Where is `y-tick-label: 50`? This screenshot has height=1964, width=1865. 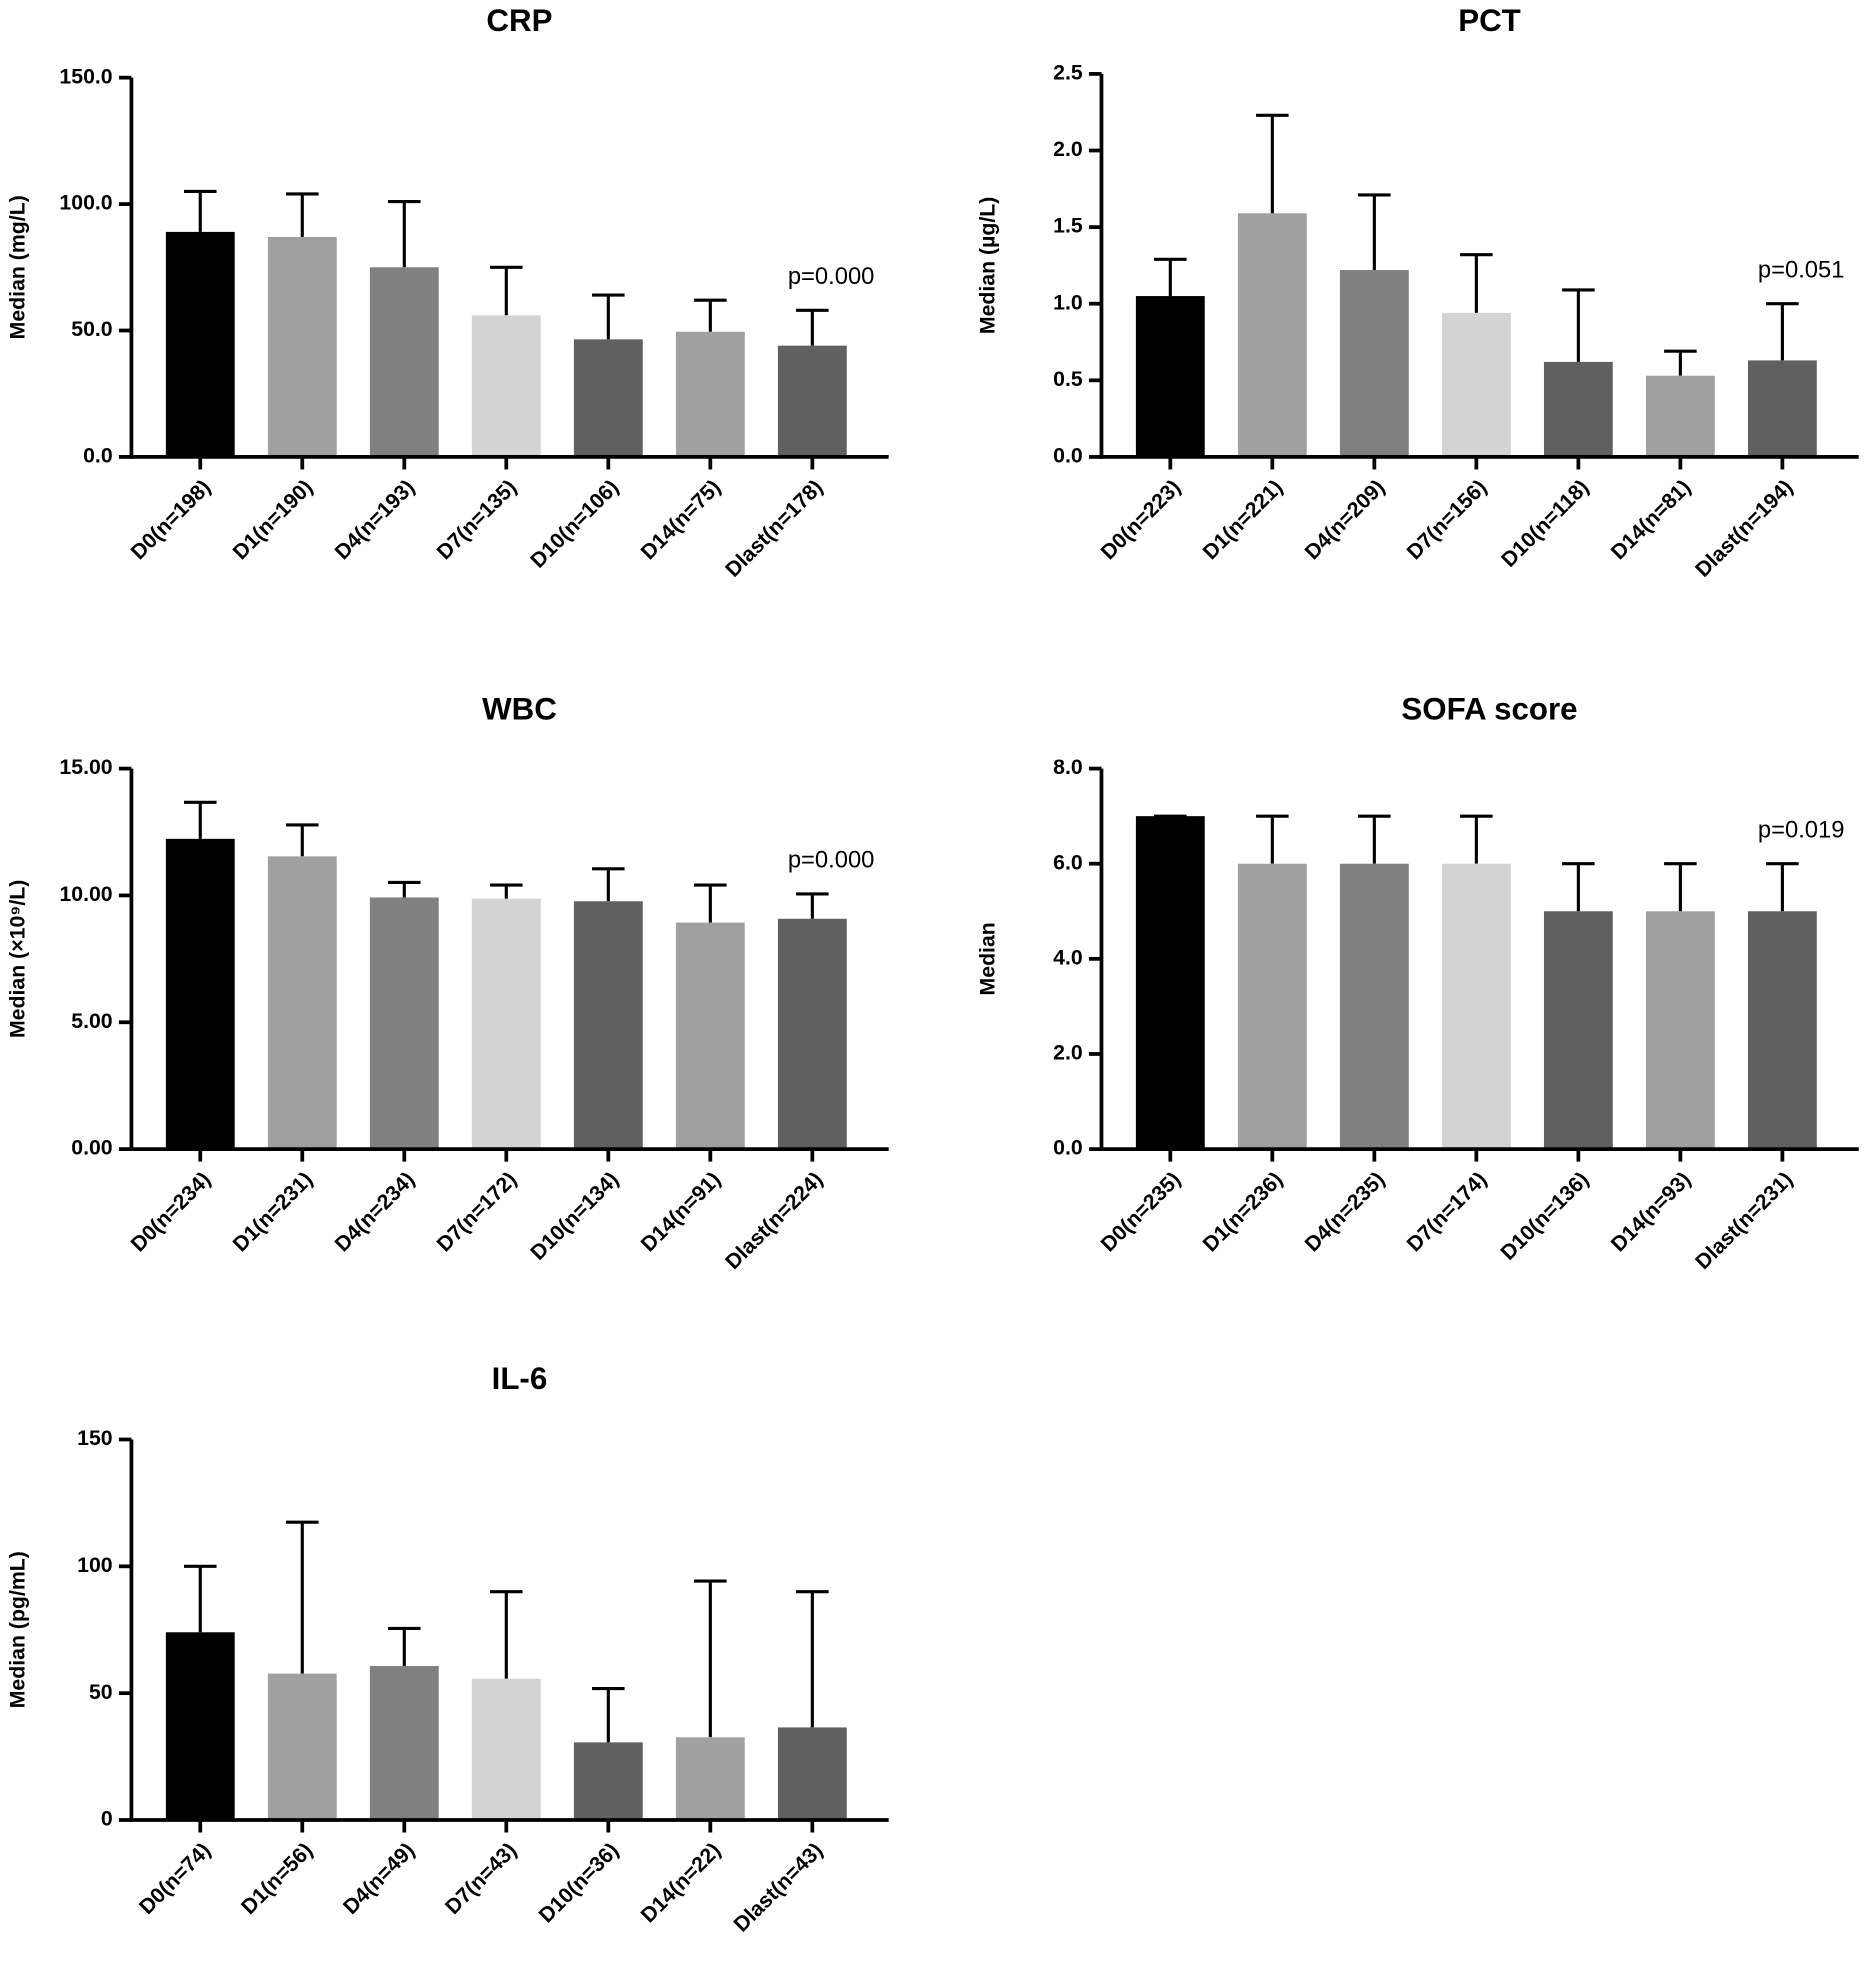 y-tick-label: 50 is located at coordinates (101, 1692).